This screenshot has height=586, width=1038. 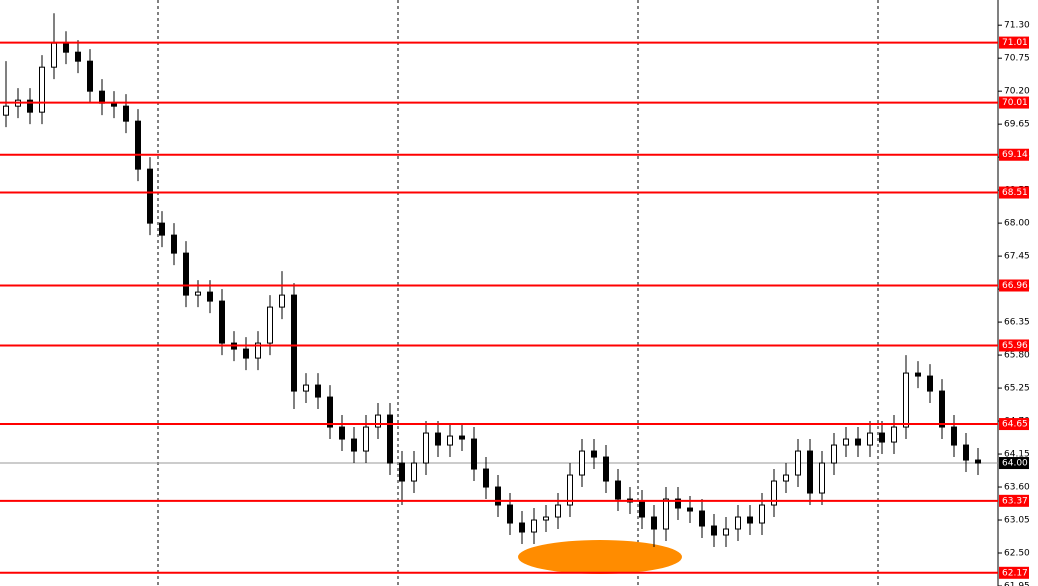 I want to click on level-label: 62.17, so click(x=1015, y=573).